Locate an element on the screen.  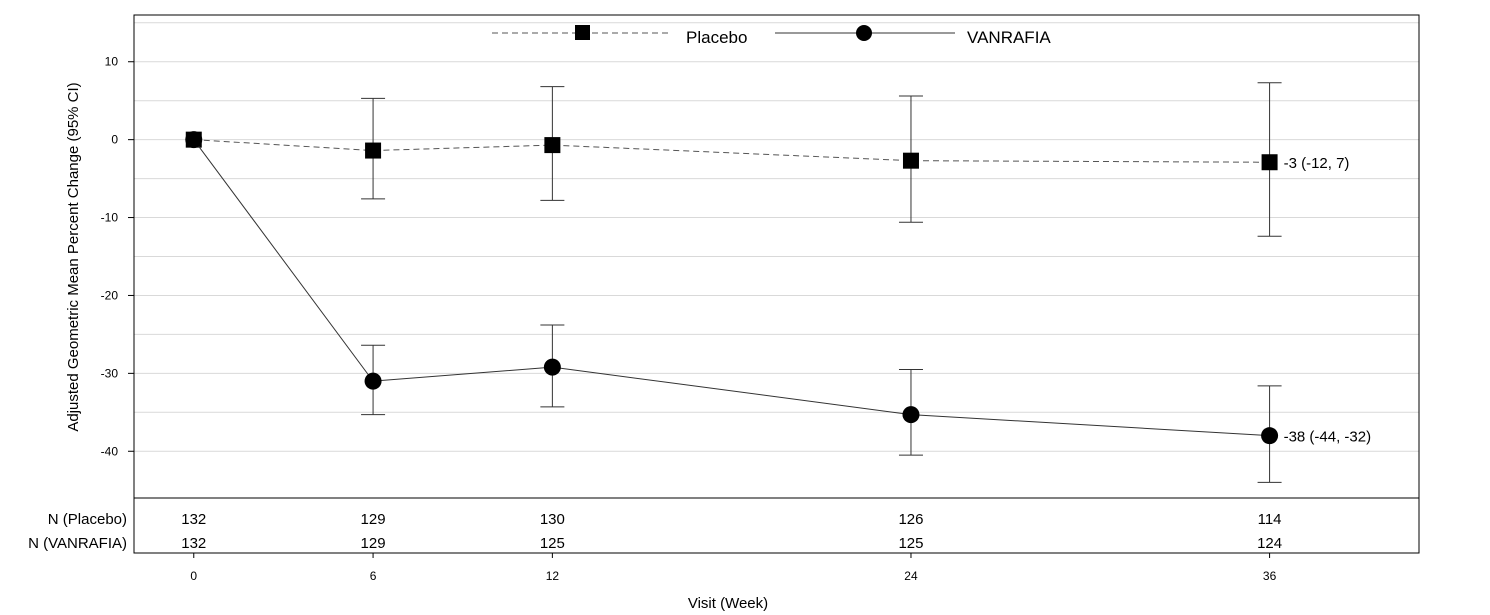
legend: Placebo VANRAFIA is located at coordinates (771, 36).